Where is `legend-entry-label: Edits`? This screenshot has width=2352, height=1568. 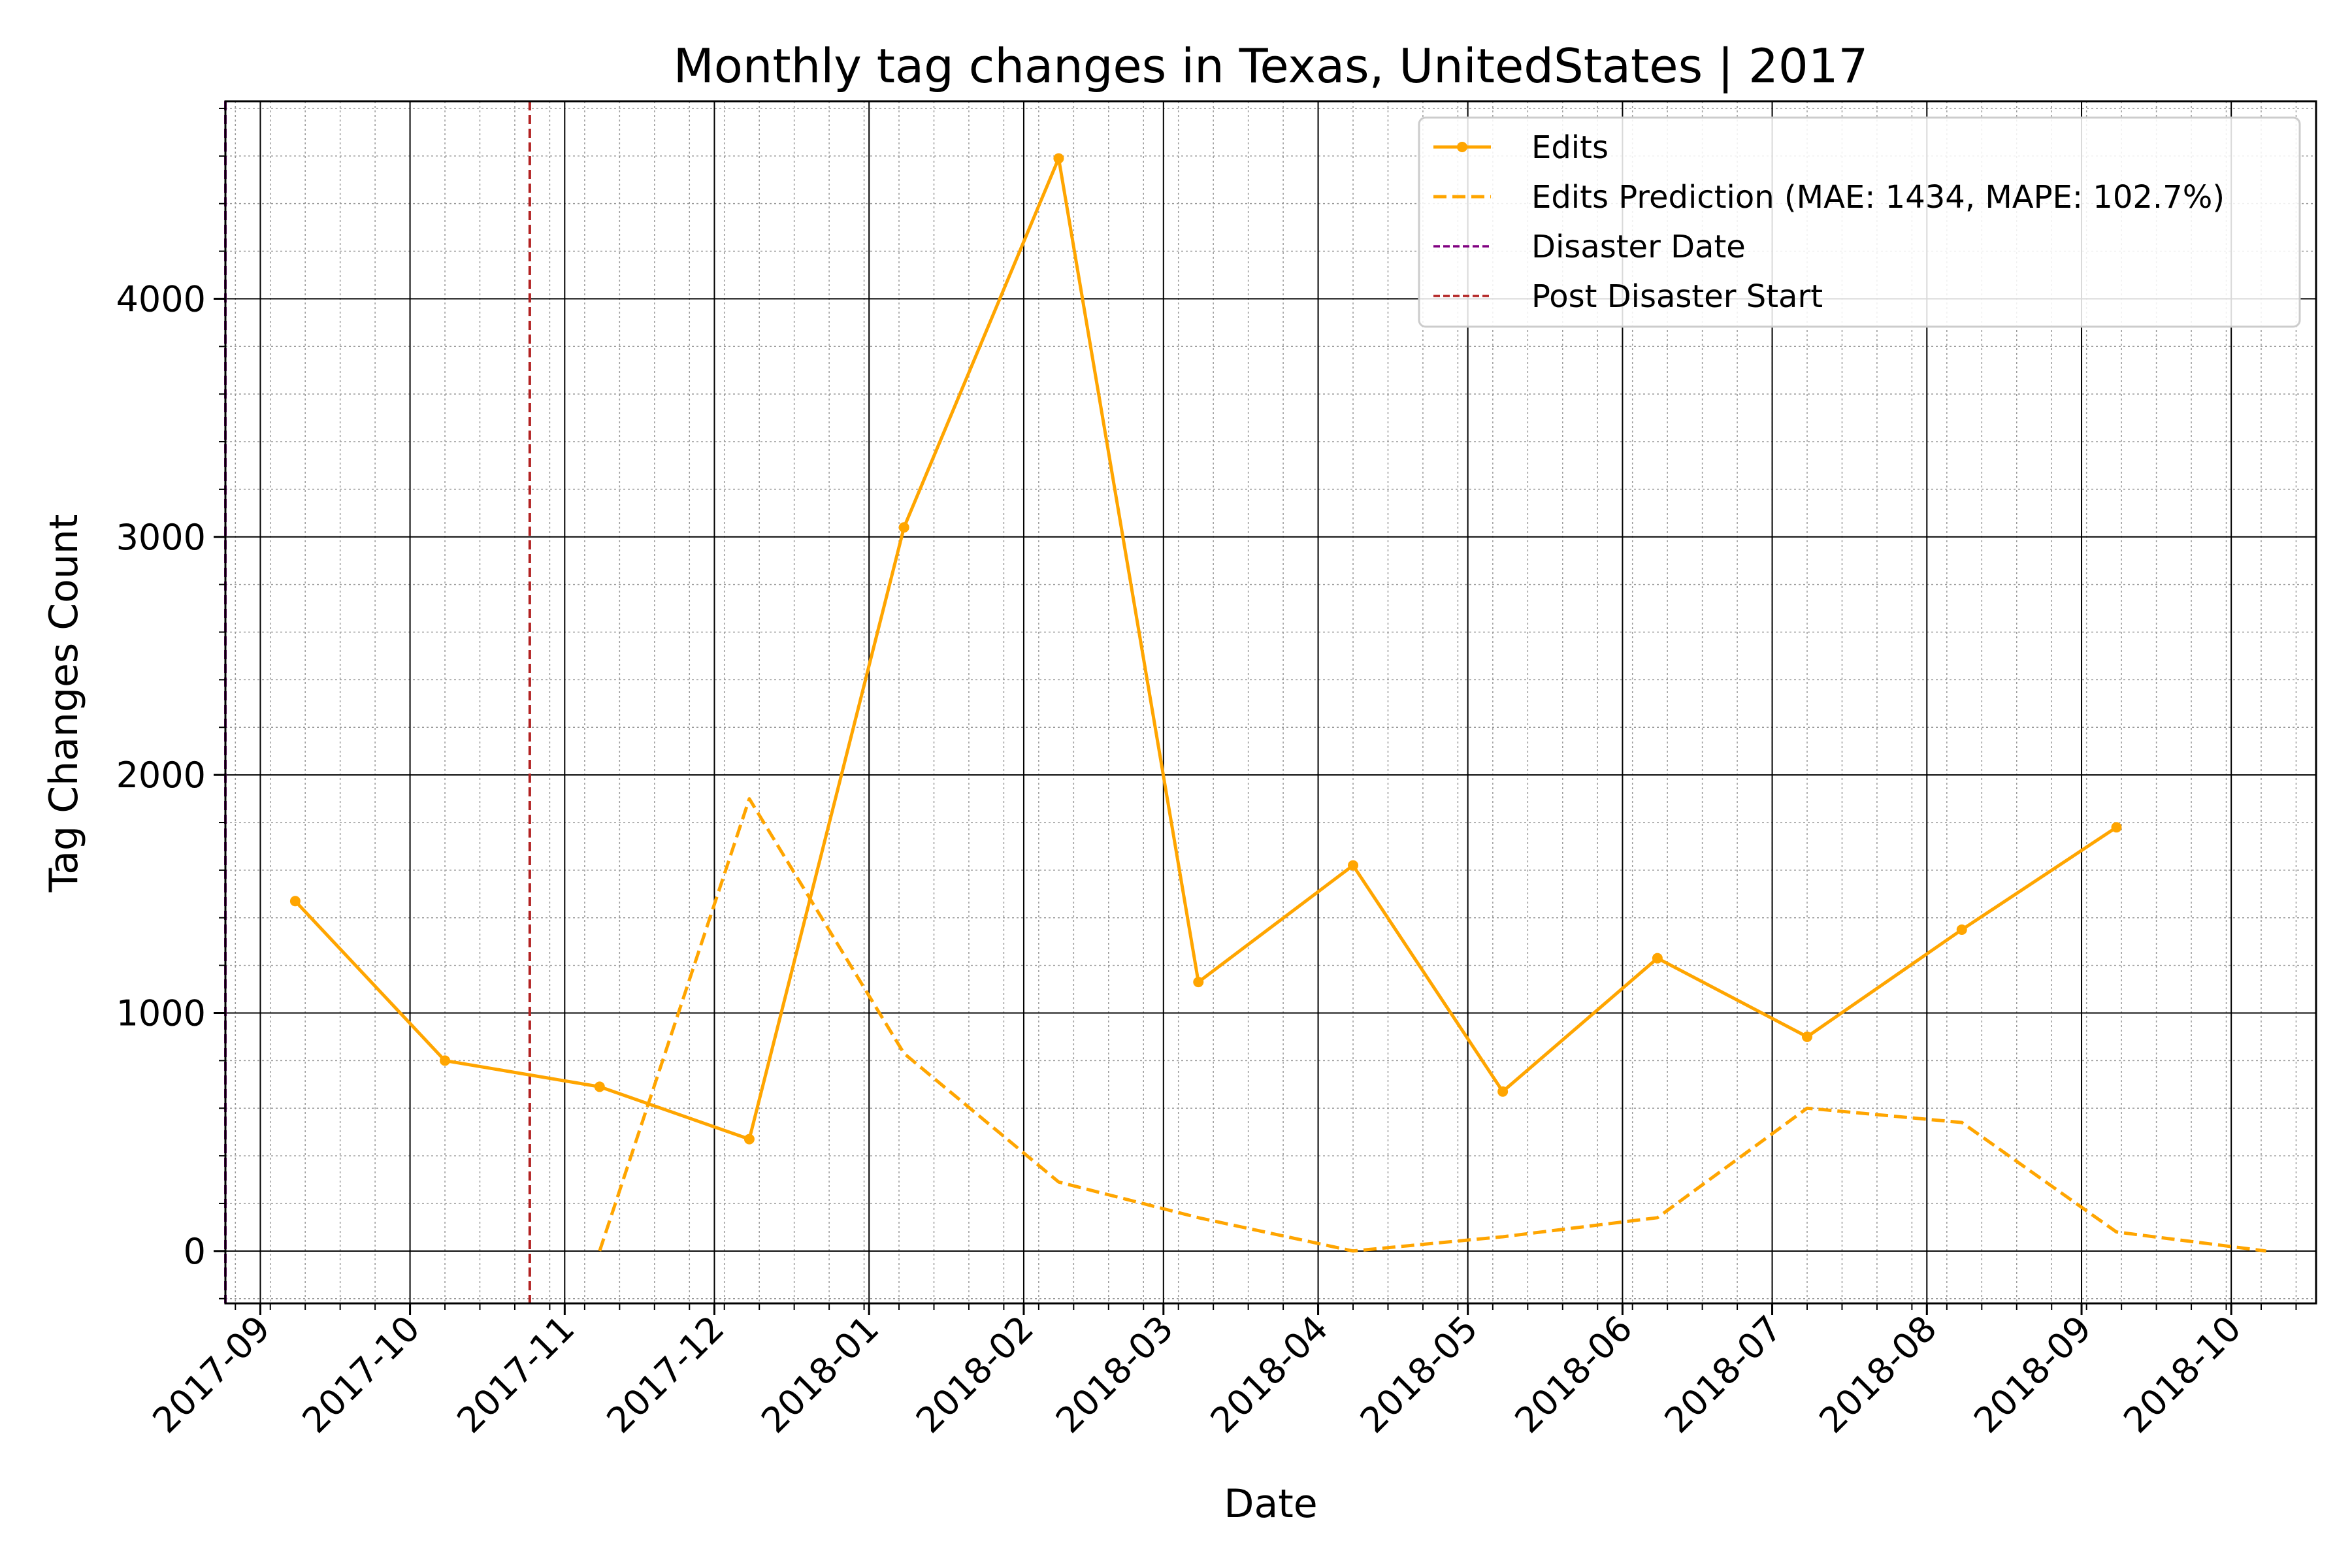 legend-entry-label: Edits is located at coordinates (1570, 147).